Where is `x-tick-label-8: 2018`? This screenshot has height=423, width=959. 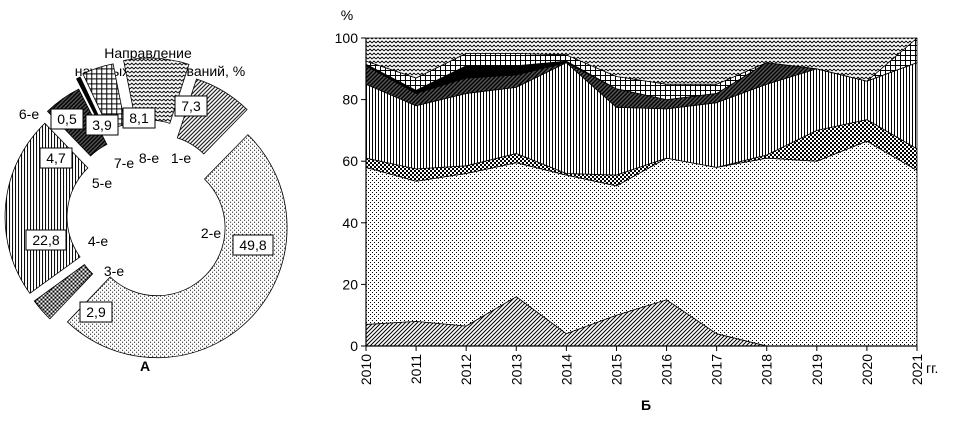
x-tick-label-8: 2018 is located at coordinates (767, 369).